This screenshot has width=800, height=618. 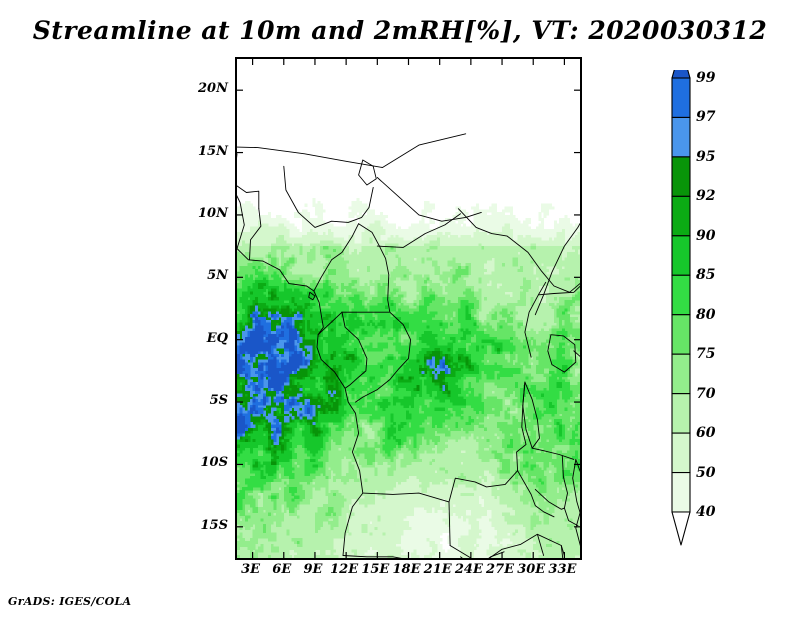 I want to click on y-tick-20N: 20N, so click(x=213, y=89).